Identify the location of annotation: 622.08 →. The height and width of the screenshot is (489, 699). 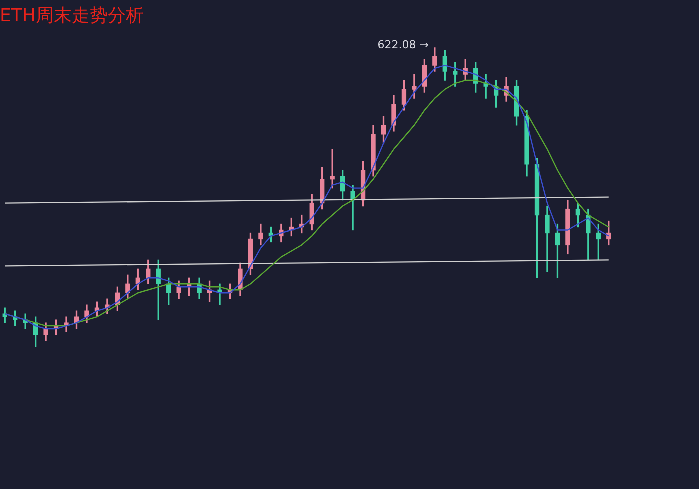
(403, 45).